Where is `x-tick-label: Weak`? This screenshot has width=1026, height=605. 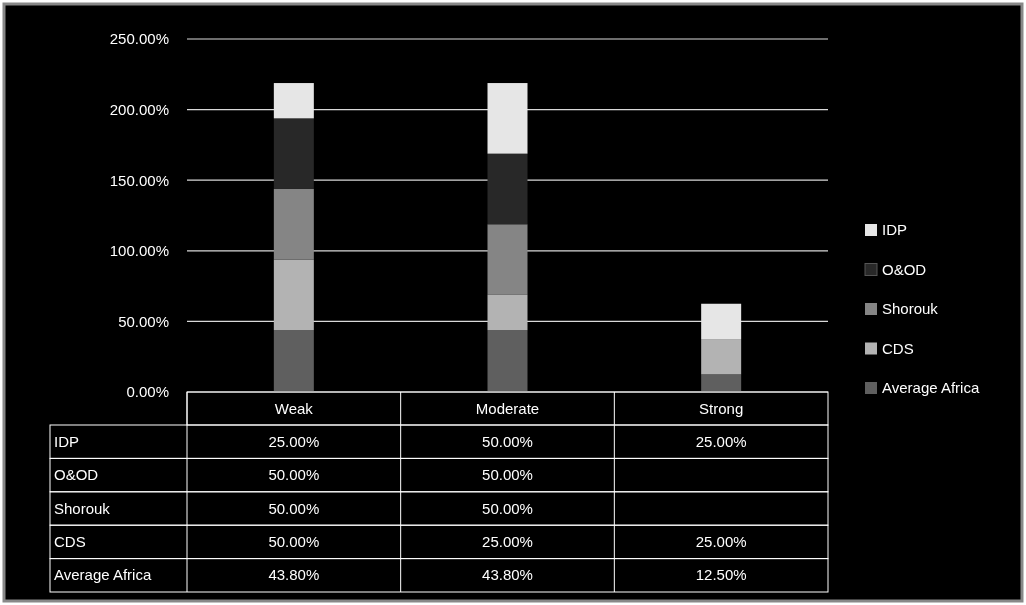 x-tick-label: Weak is located at coordinates (294, 408).